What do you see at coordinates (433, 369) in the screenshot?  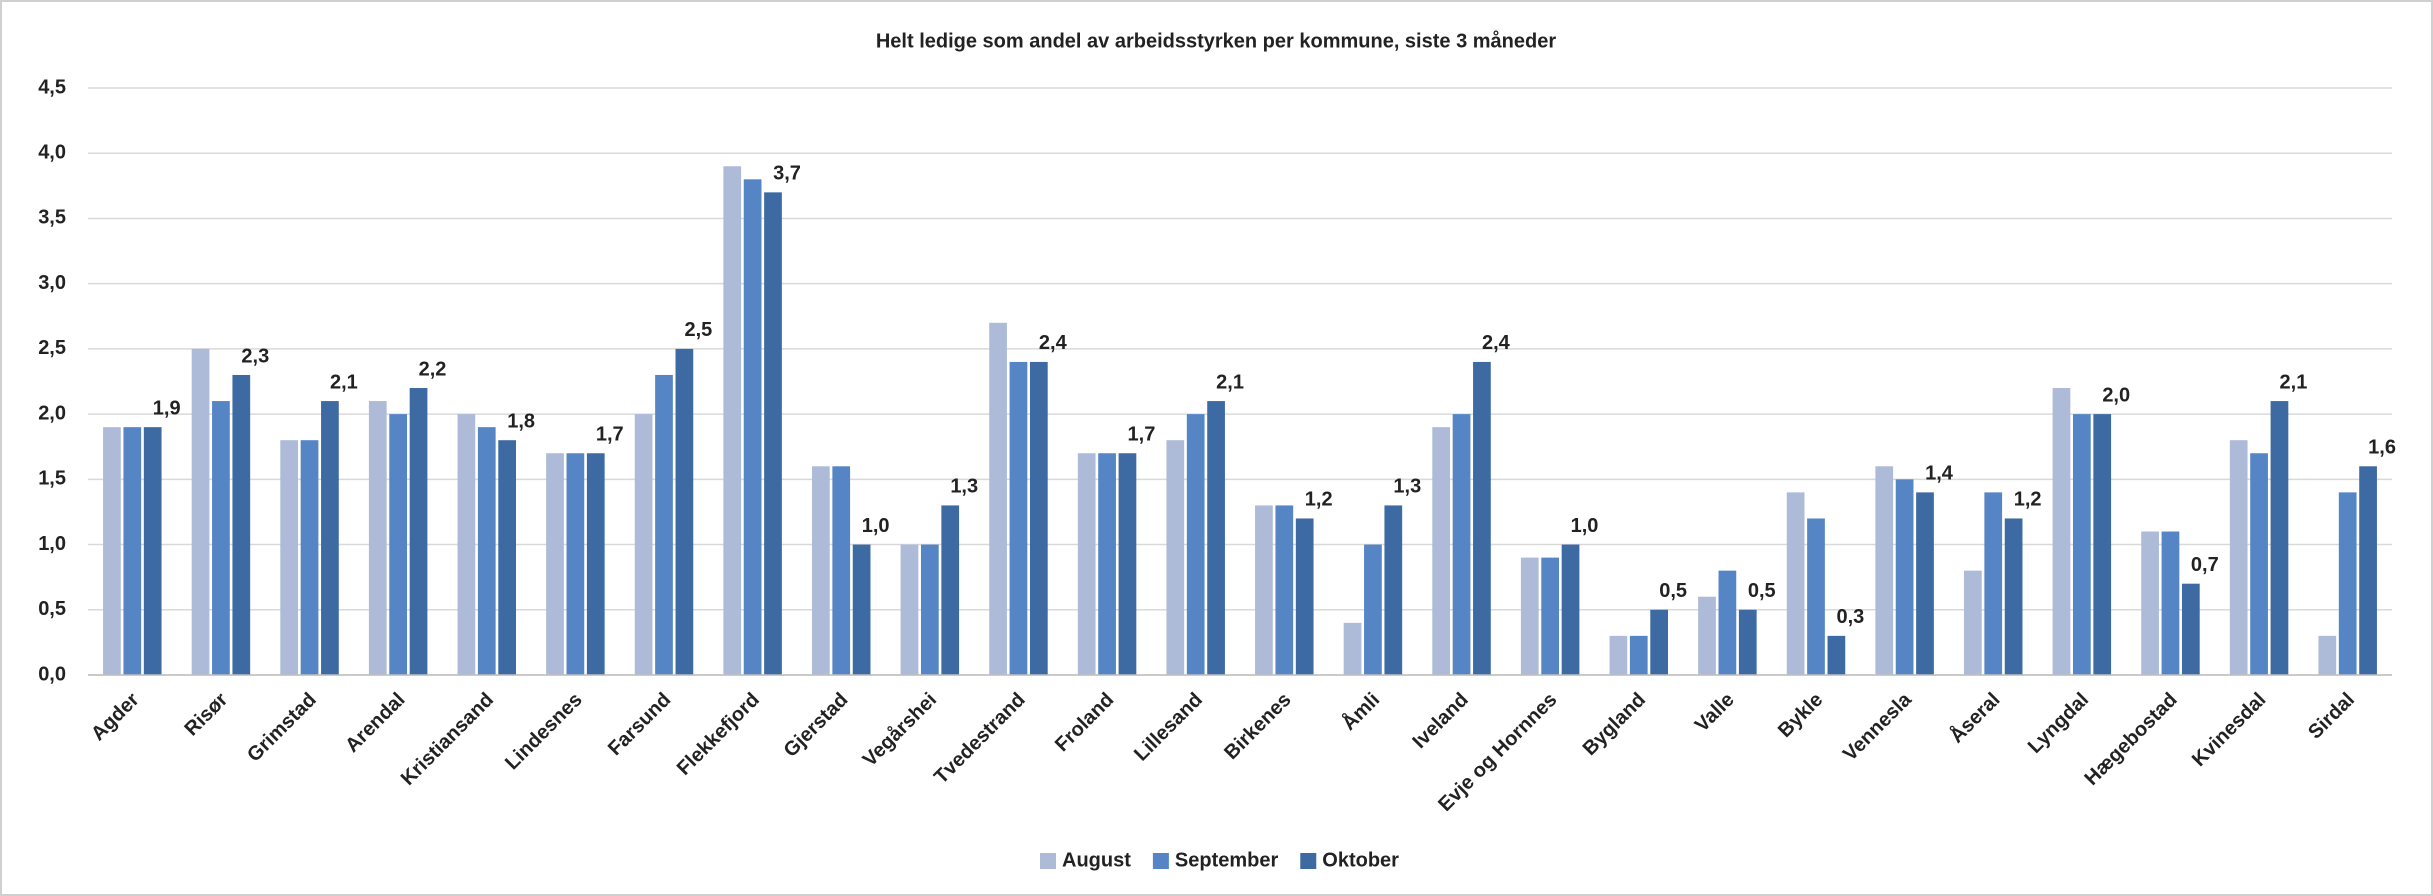 I see `data-label: 2,2` at bounding box center [433, 369].